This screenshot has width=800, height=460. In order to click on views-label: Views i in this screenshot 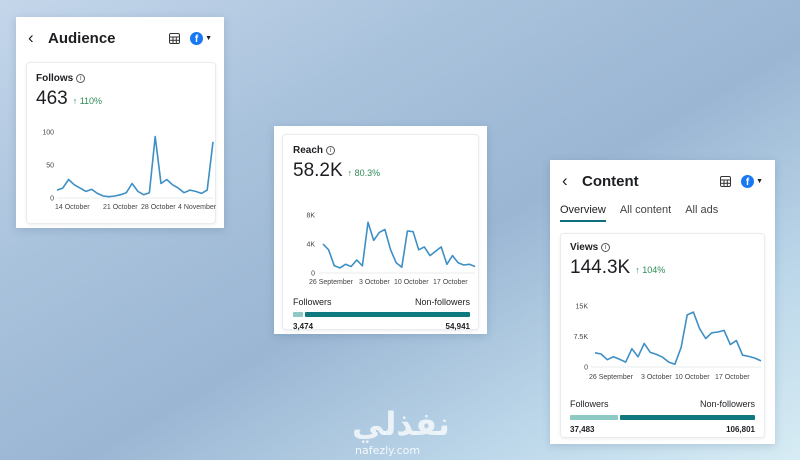, I will do `click(617, 247)`.